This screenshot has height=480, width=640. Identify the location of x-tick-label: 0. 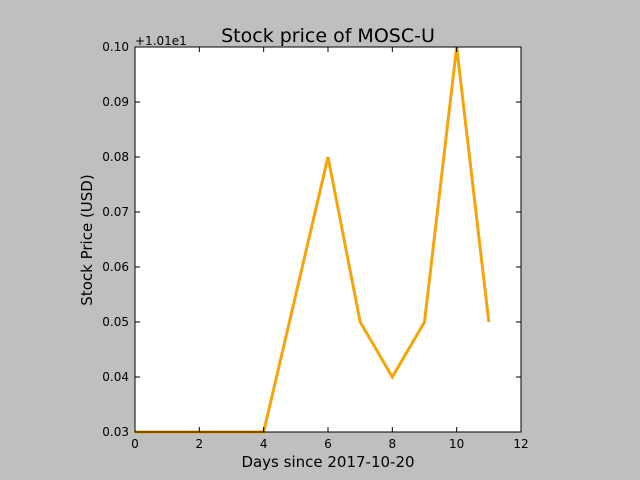
(135, 444).